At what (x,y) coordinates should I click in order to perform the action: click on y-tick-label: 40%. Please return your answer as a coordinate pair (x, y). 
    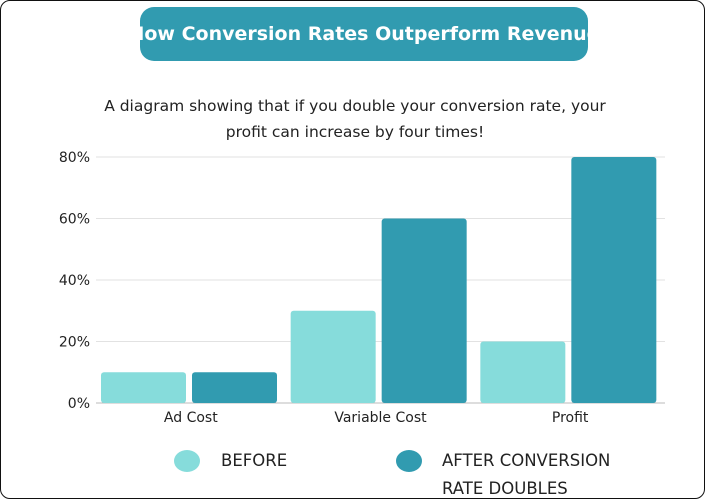
    Looking at the image, I should click on (74, 281).